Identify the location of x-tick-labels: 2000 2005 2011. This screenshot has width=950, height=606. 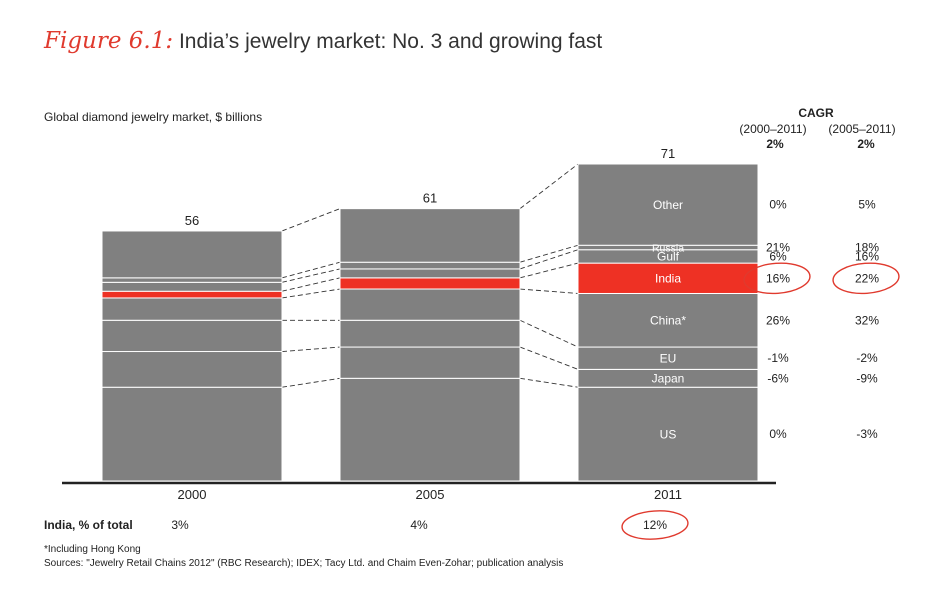
(430, 494).